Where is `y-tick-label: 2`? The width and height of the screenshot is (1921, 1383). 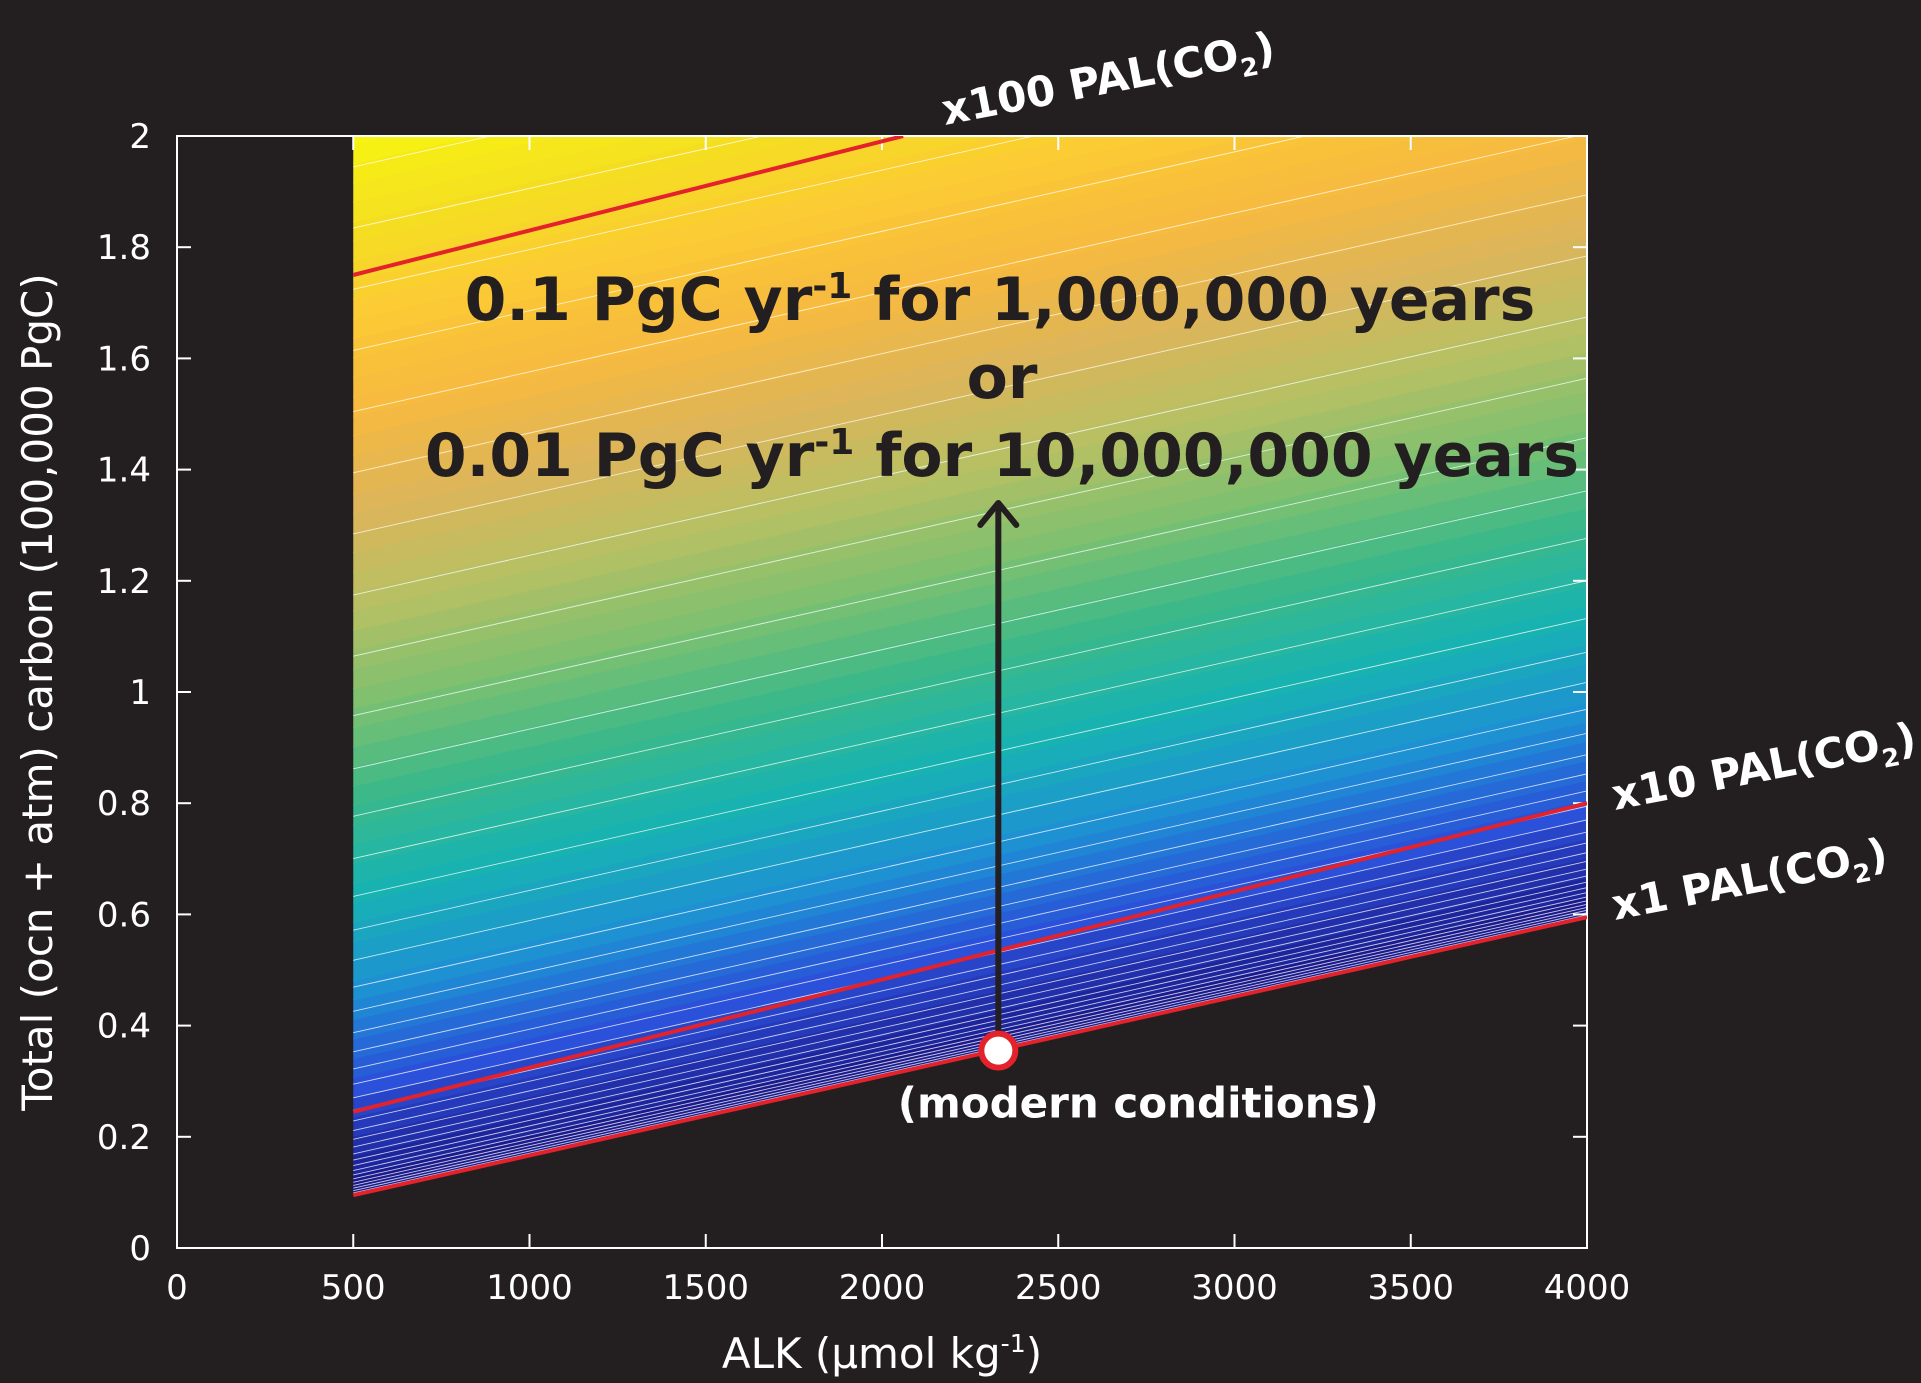
y-tick-label: 2 is located at coordinates (140, 137).